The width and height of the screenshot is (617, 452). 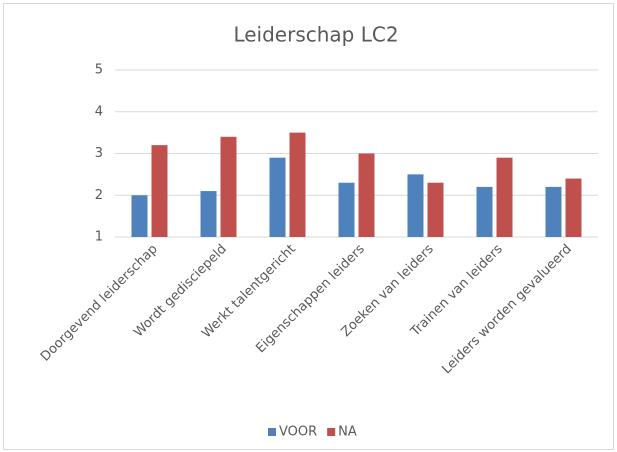 What do you see at coordinates (347, 432) in the screenshot?
I see `legend-label: NA` at bounding box center [347, 432].